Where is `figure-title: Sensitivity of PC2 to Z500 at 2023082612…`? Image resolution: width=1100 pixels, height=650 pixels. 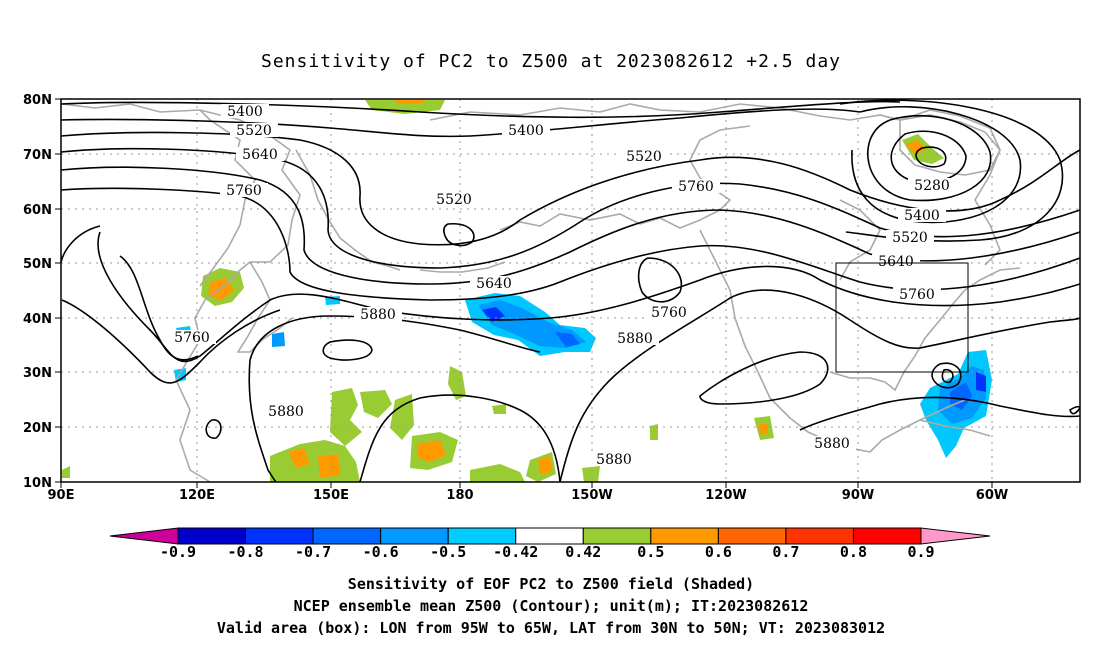 figure-title: Sensitivity of PC2 to Z500 at 2023082612… is located at coordinates (551, 61).